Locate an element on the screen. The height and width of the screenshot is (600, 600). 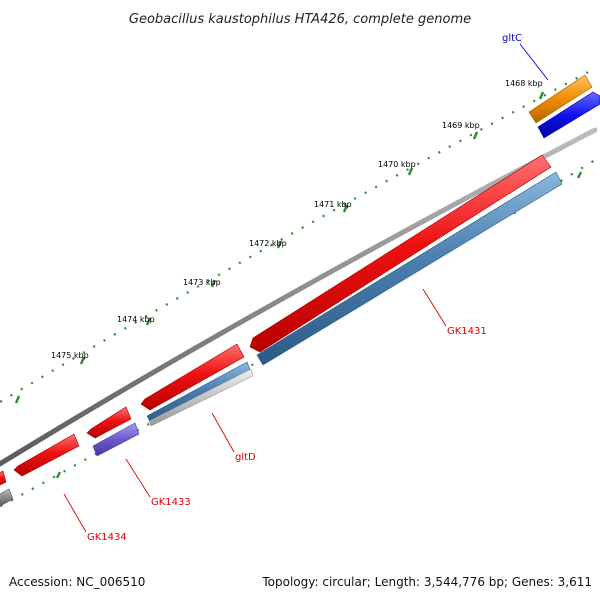
reverse-cds-edge is located at coordinates (7, 497).